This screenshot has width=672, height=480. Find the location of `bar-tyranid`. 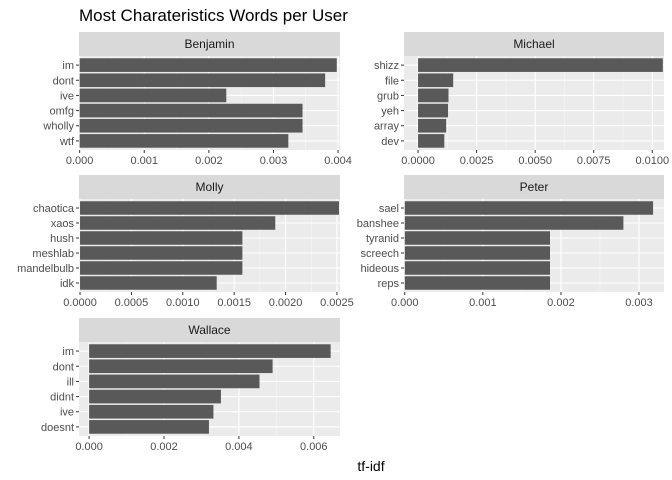

bar-tyranid is located at coordinates (477, 238).